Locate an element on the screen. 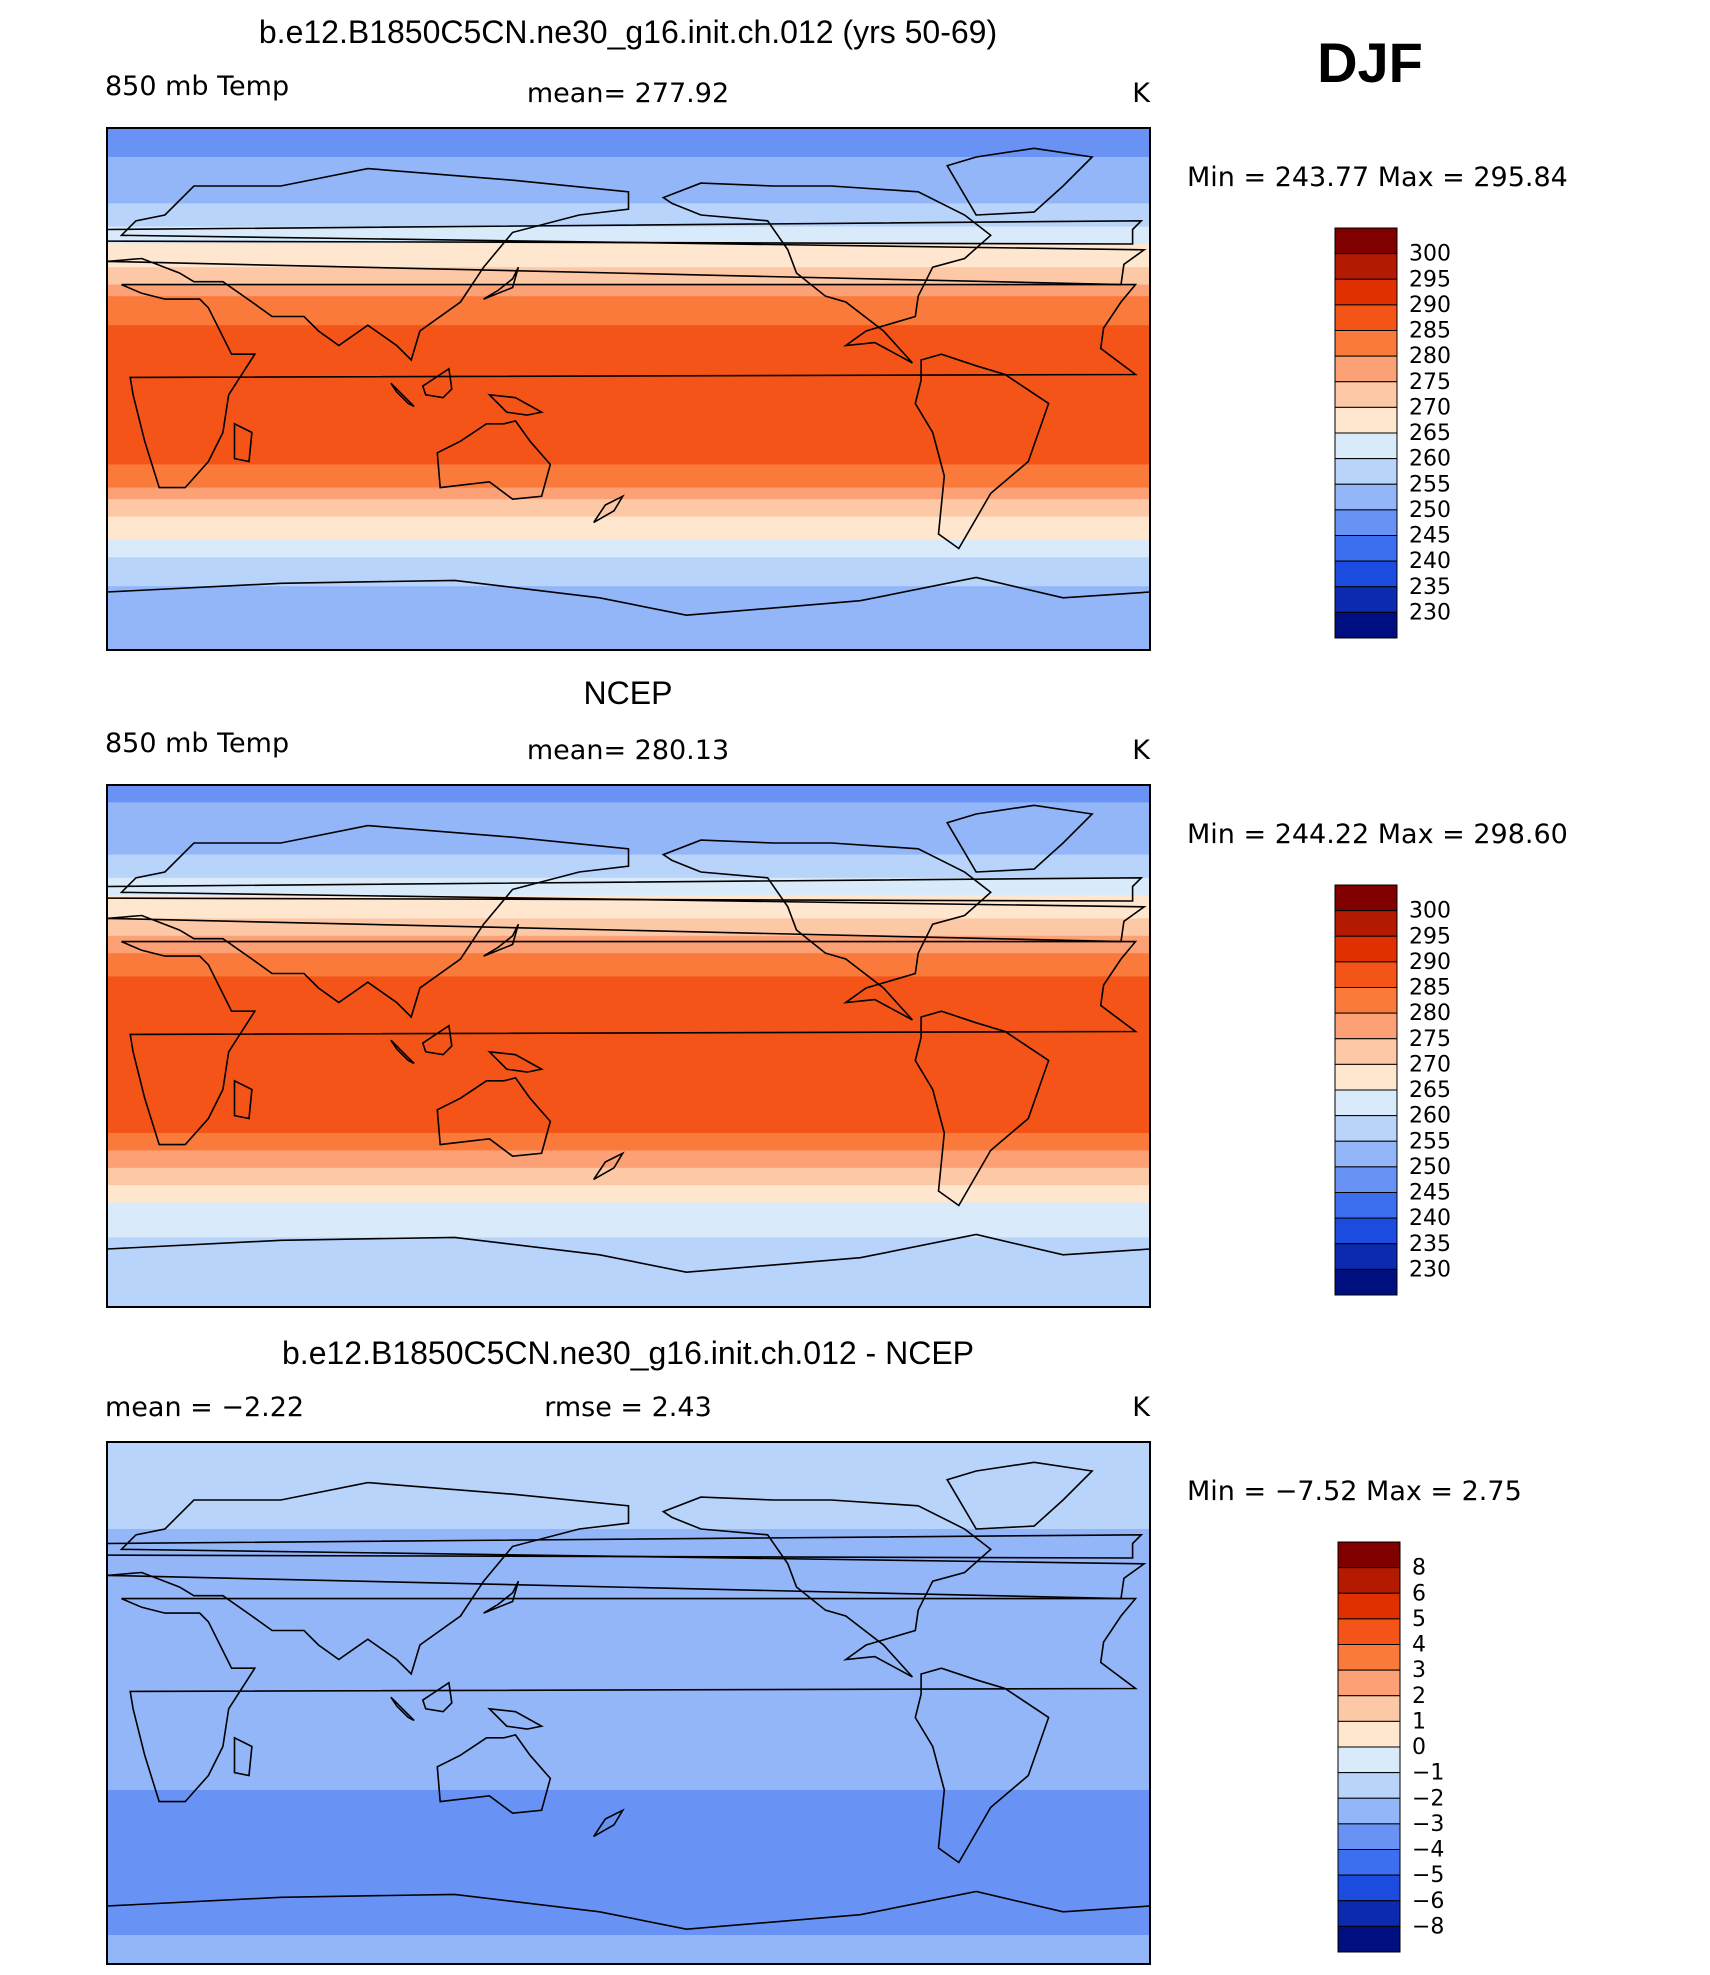 This screenshot has width=1710, height=1975. colorbar-tick-label: 285 is located at coordinates (1430, 988).